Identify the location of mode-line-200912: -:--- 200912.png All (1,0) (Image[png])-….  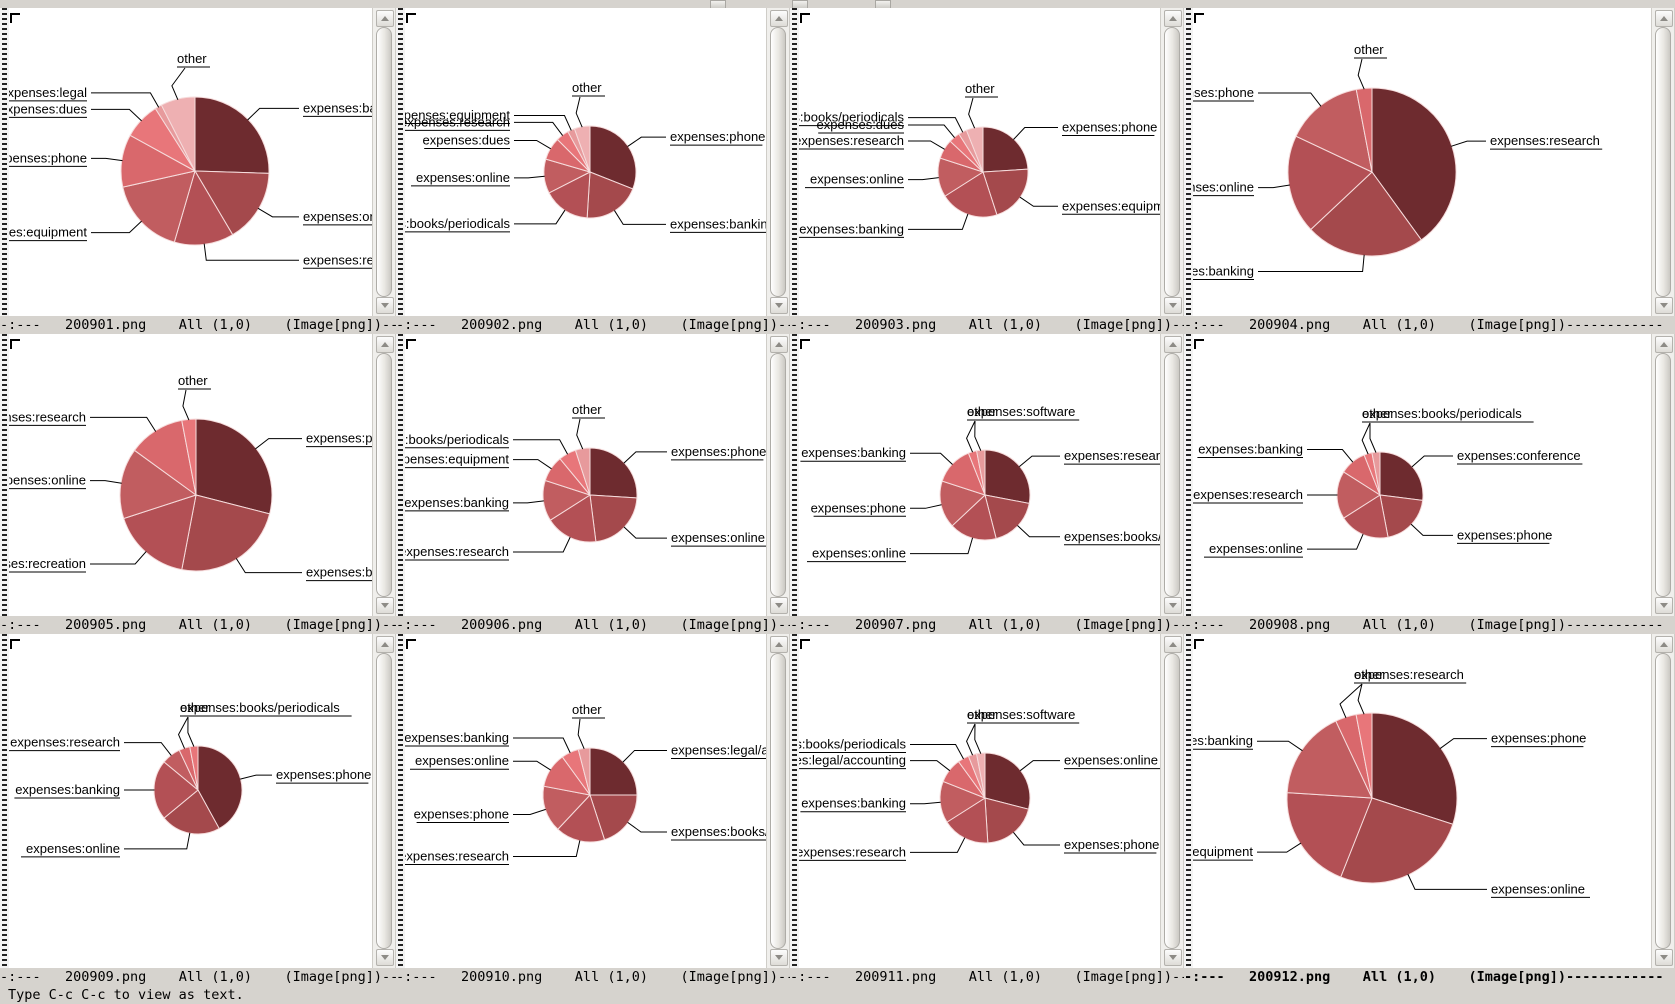
(1429, 977).